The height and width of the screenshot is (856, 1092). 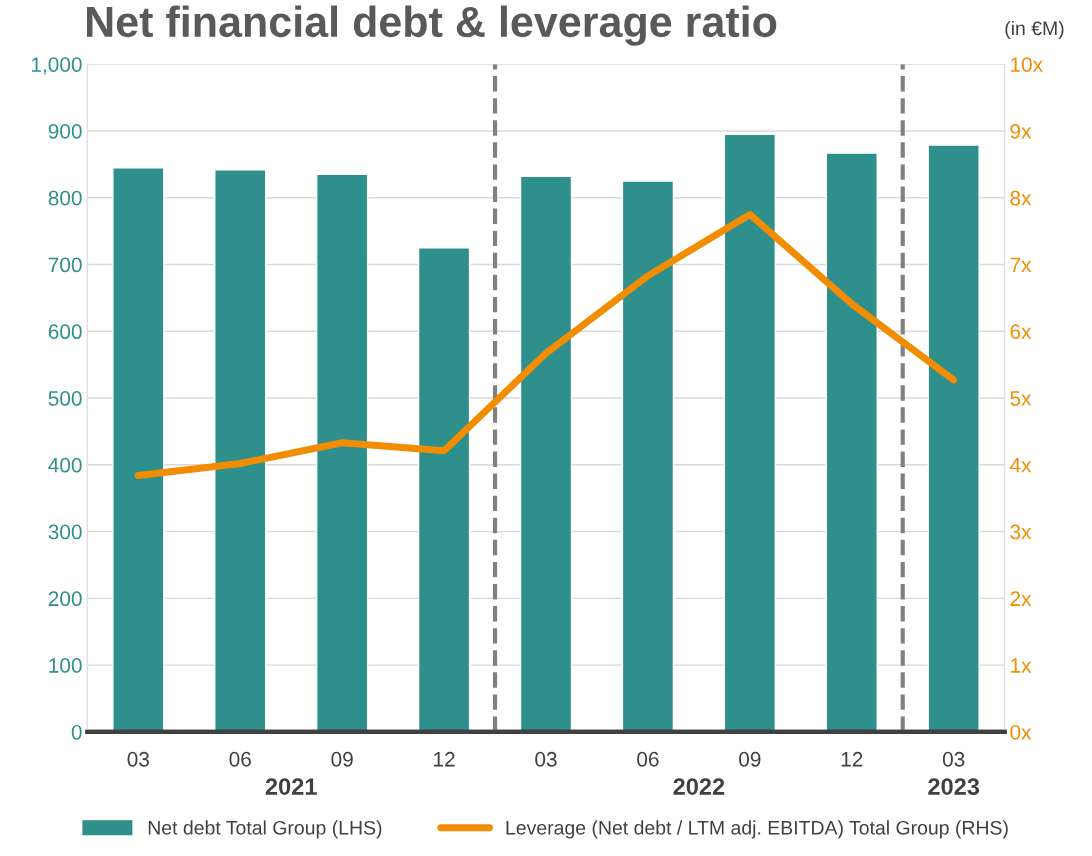 What do you see at coordinates (1021, 265) in the screenshot?
I see `y2-tick-label: 7x` at bounding box center [1021, 265].